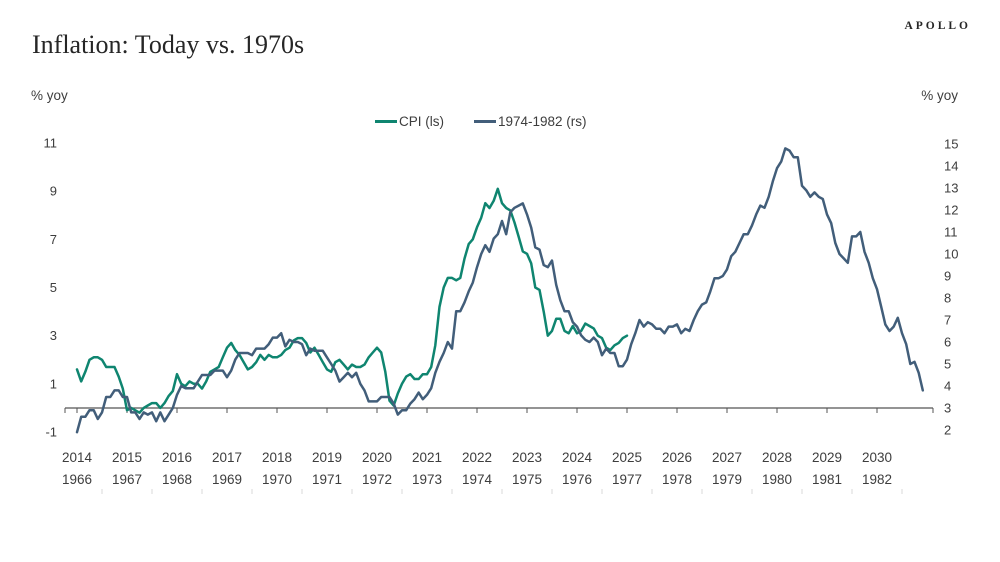 This screenshot has height=562, width=1000. What do you see at coordinates (627, 479) in the screenshot?
I see `svg-text: 1977` at bounding box center [627, 479].